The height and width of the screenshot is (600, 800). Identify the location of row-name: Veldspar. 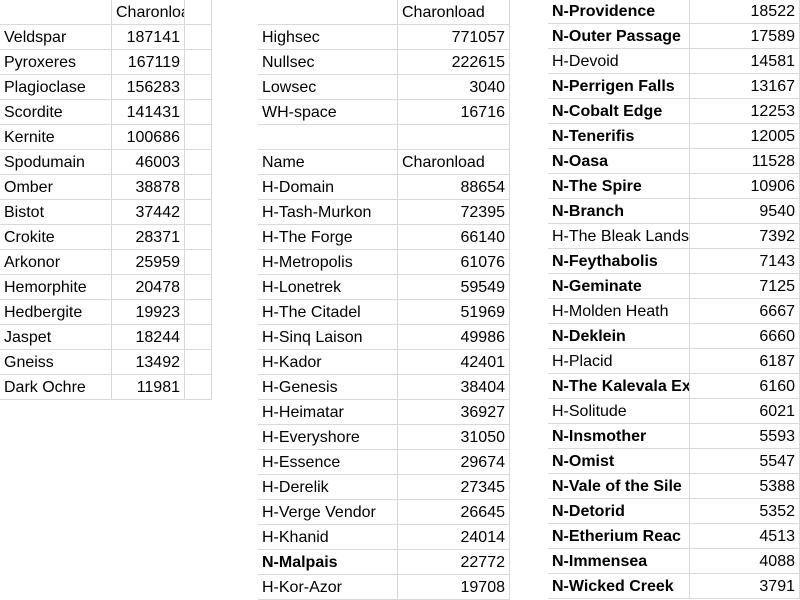
(56, 37).